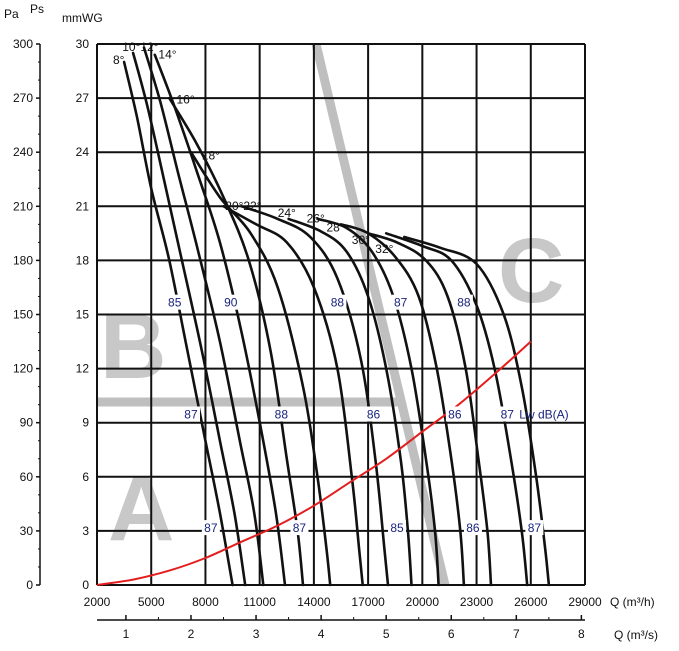  I want to click on mmwg-tick-label: 12, so click(83, 369).